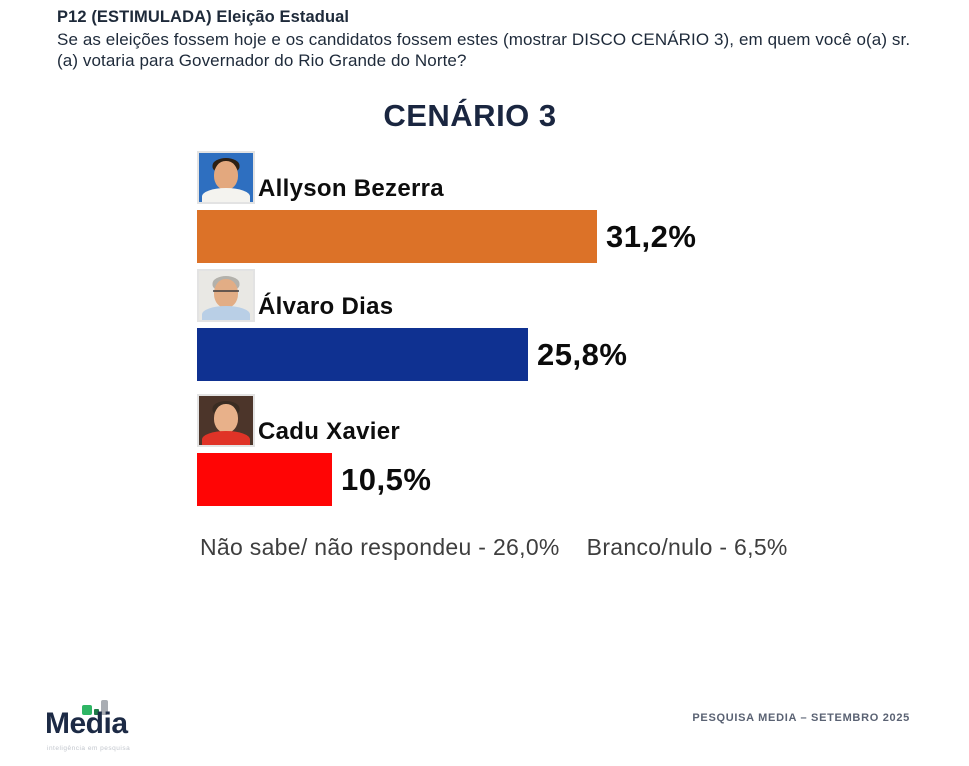  What do you see at coordinates (89, 748) in the screenshot?
I see `media-logo-tagline: inteligência em pesquisa` at bounding box center [89, 748].